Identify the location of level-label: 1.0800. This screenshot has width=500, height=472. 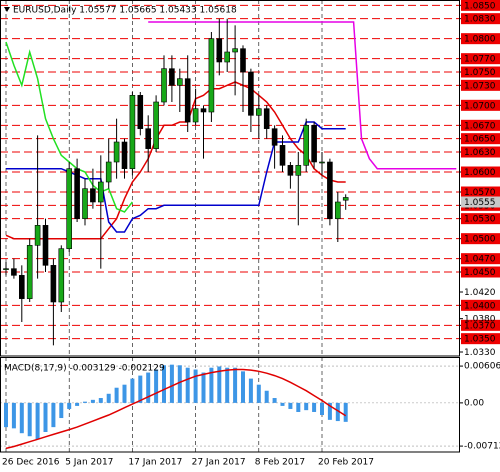
(480, 40).